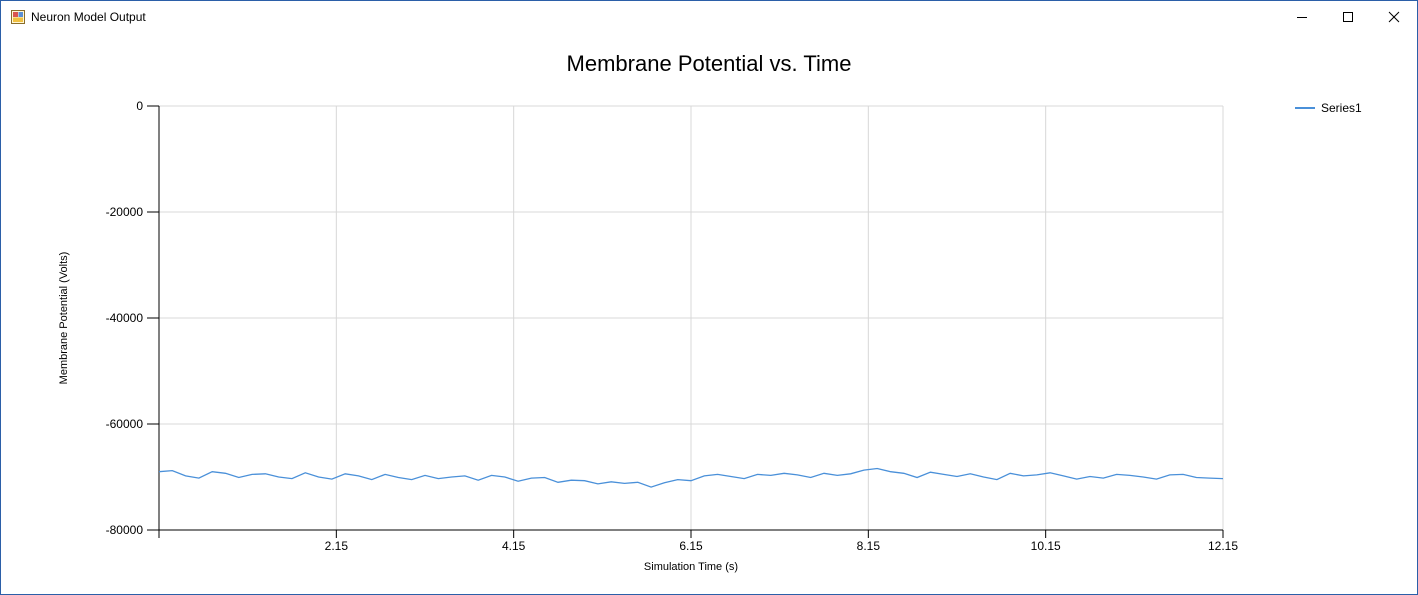  Describe the element at coordinates (869, 546) in the screenshot. I see `x-tick-label: 8.15` at that location.